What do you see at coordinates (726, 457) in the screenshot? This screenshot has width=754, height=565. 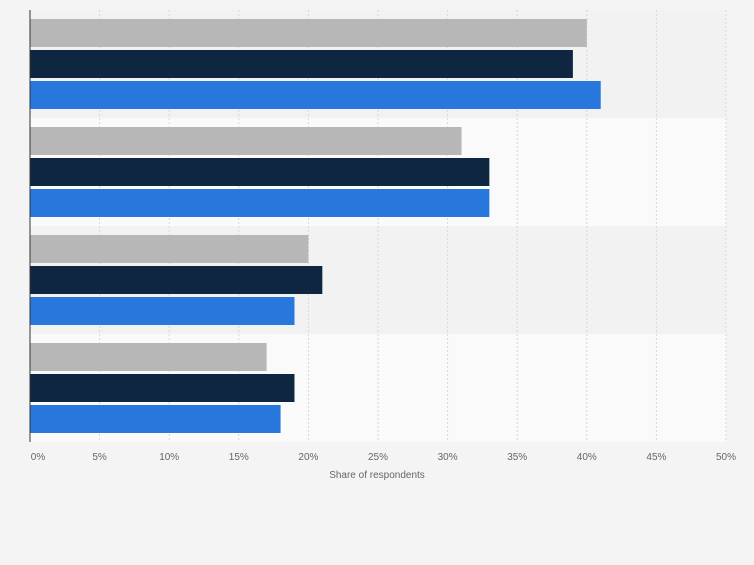 I see `x-tick-label: 50%` at bounding box center [726, 457].